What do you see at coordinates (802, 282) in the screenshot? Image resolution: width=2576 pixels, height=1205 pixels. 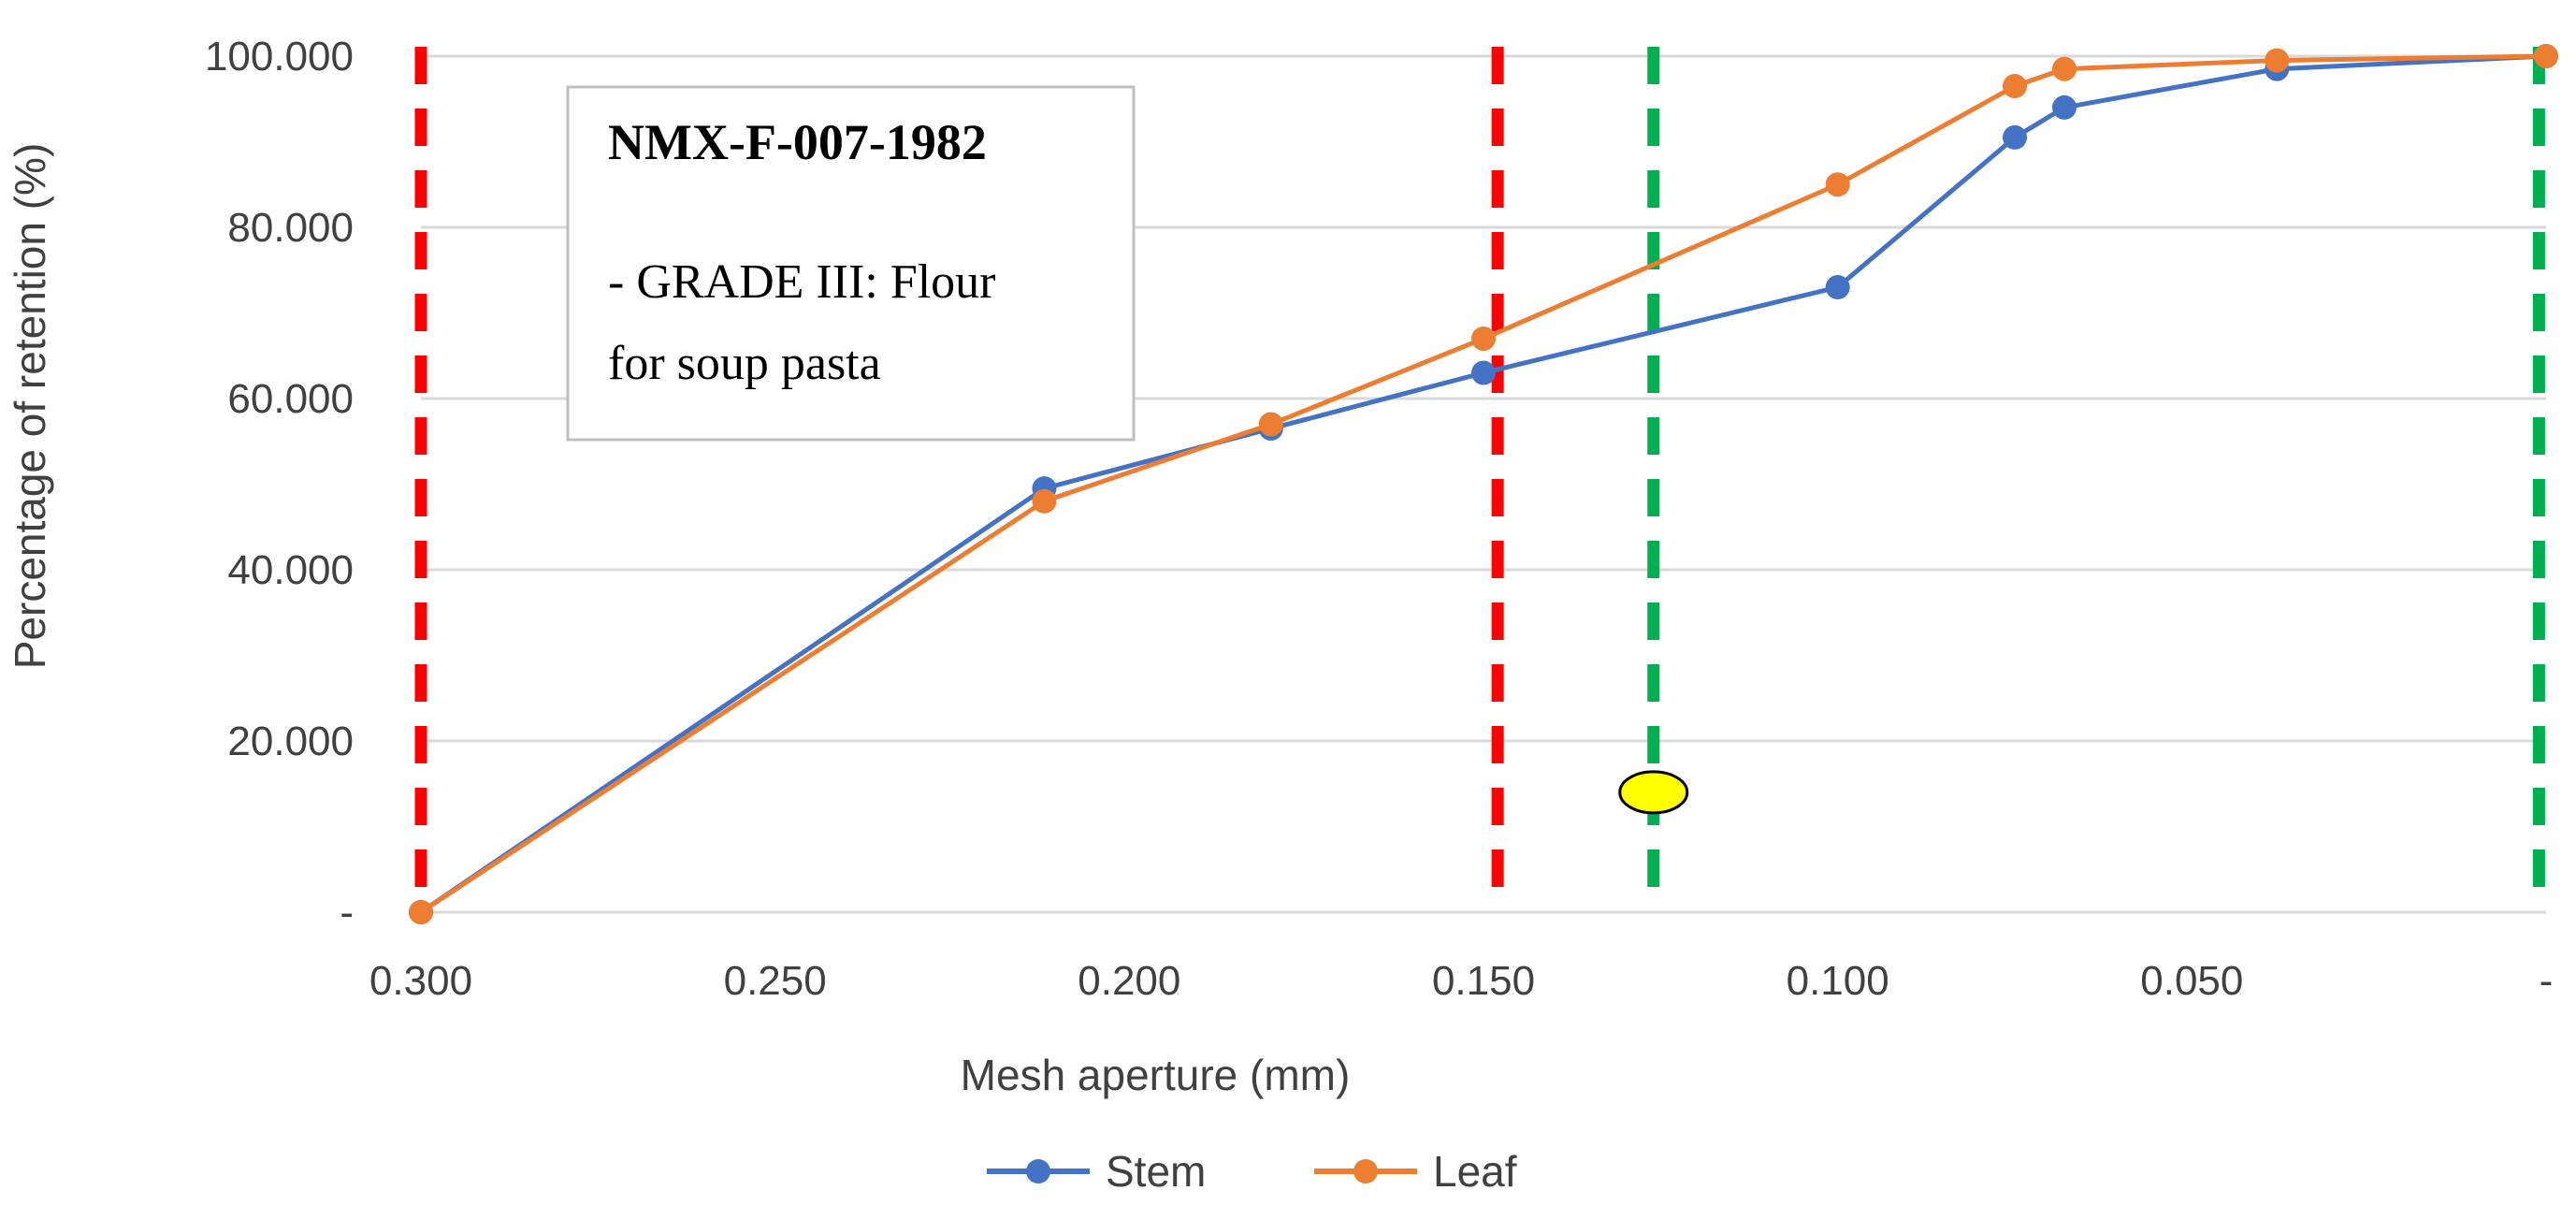 I see `annotation-line-1: - GRADE III: Flour` at bounding box center [802, 282].